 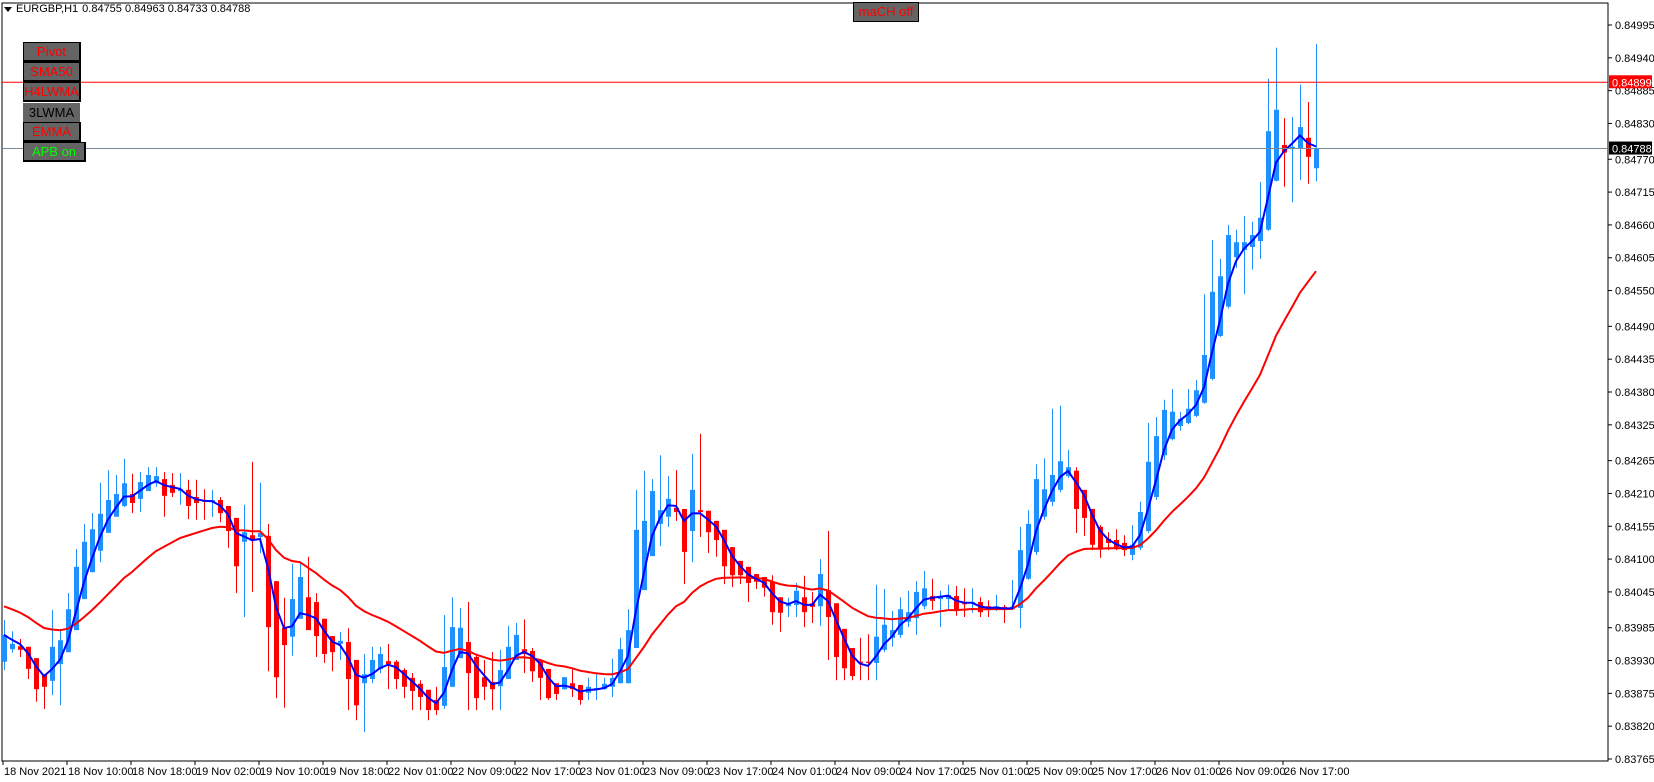 What do you see at coordinates (52, 52) in the screenshot?
I see `pivot-button: Pivot` at bounding box center [52, 52].